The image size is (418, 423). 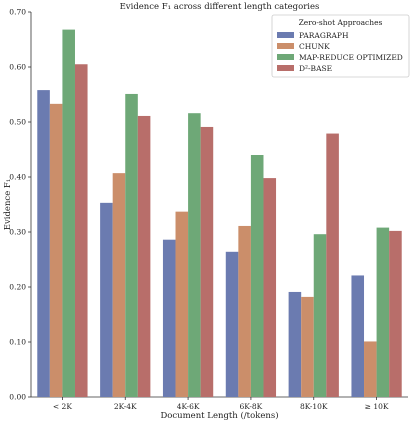 What do you see at coordinates (17, 232) in the screenshot?
I see `y-tick-label: 0.30` at bounding box center [17, 232].